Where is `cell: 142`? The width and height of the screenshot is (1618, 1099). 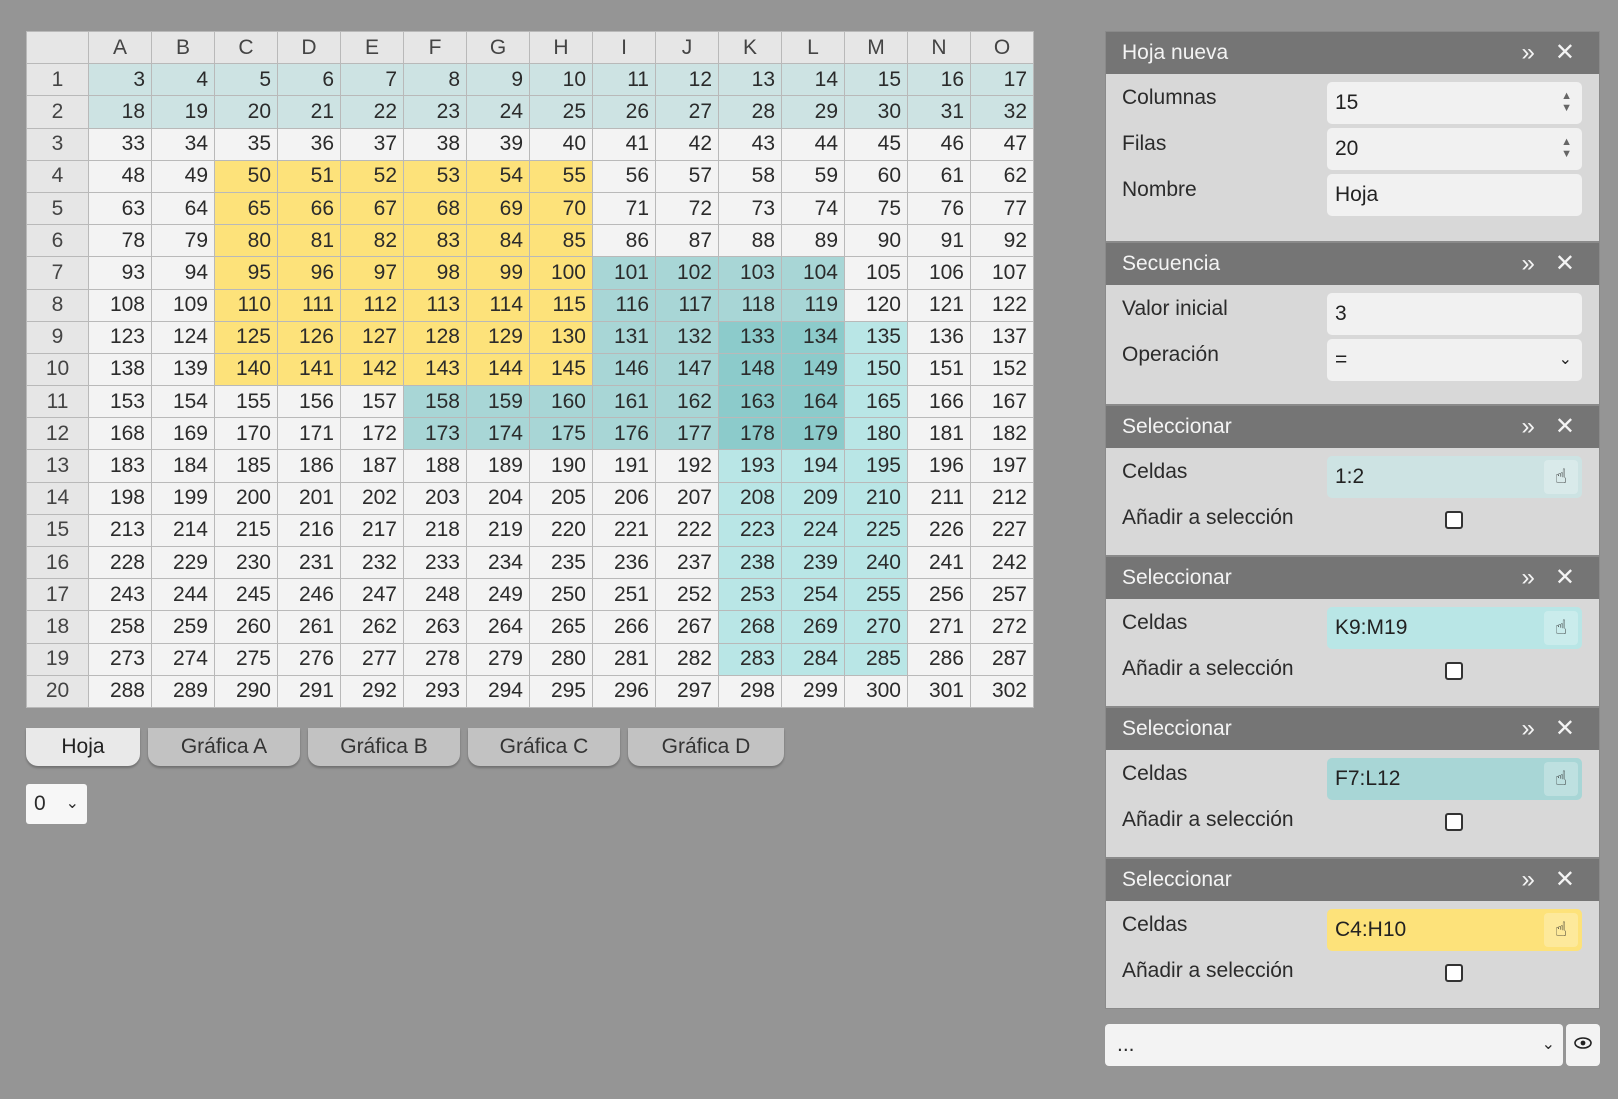
cell: 142 is located at coordinates (372, 369).